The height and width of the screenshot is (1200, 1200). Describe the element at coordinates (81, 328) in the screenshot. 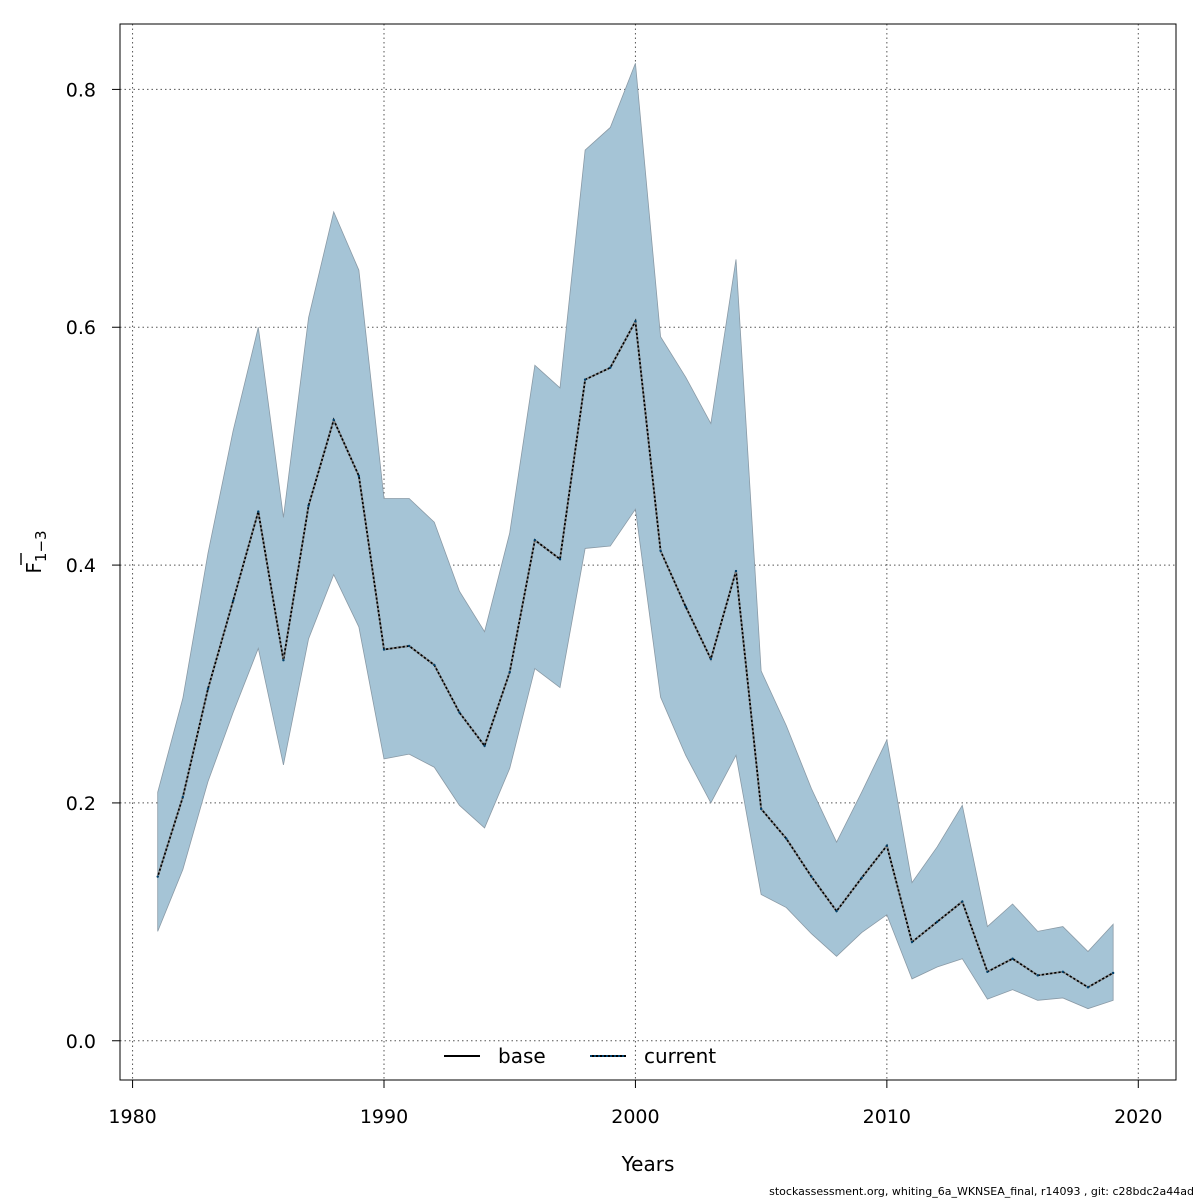

I see `y-tick-label-3: 0.6` at that location.